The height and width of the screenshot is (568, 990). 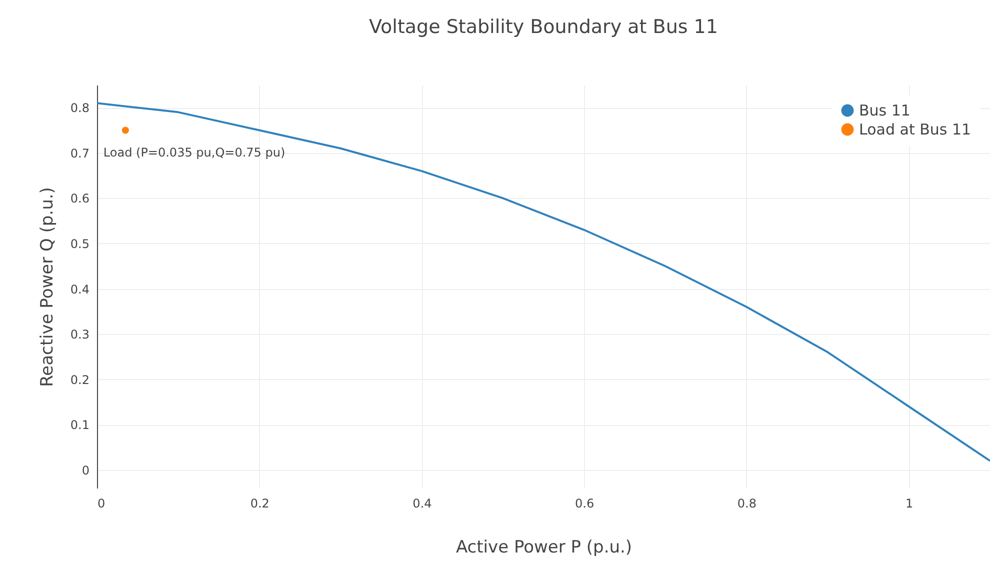 I want to click on y-tick-label: 0.8, so click(x=80, y=108).